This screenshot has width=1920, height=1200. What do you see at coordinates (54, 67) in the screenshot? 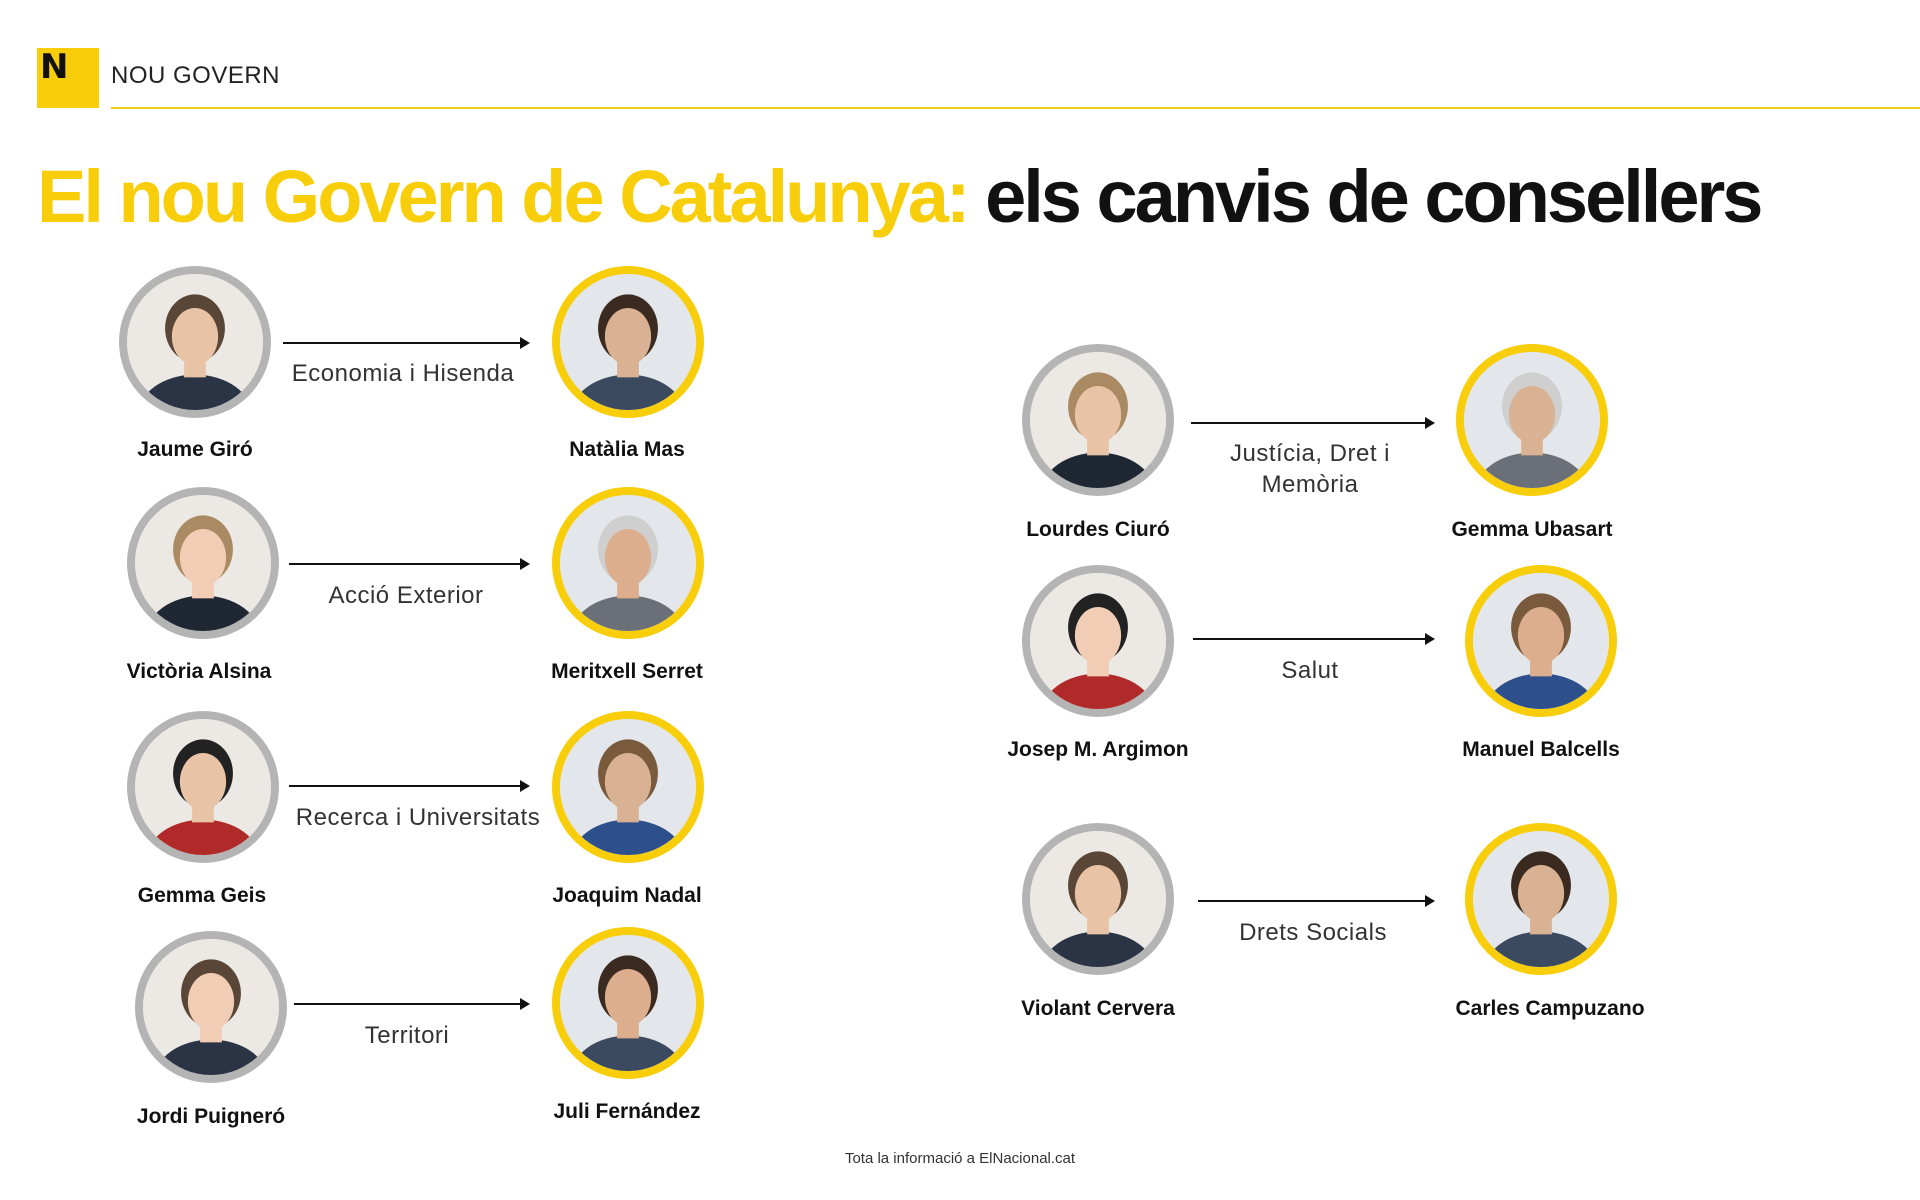
I see `logo-letter: N` at bounding box center [54, 67].